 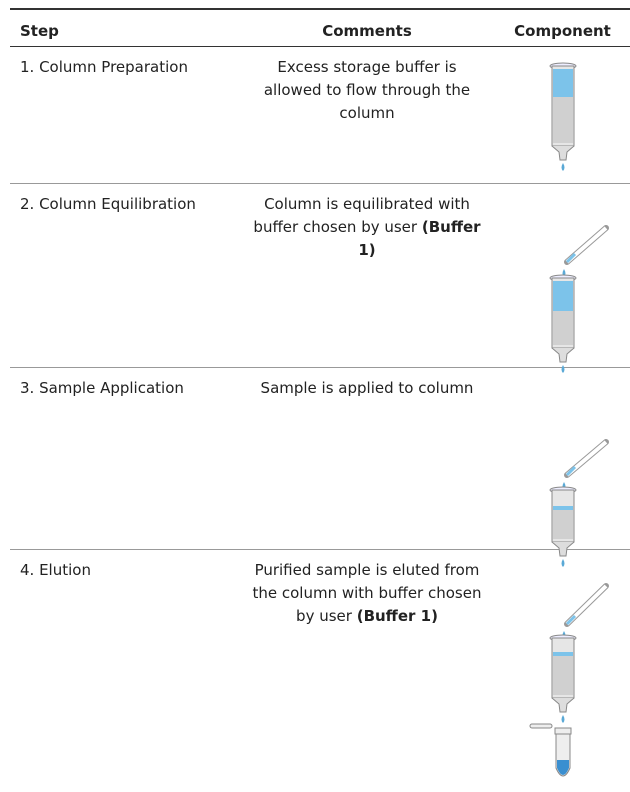 What do you see at coordinates (108, 204) in the screenshot?
I see `step: 2. Column Equilibration` at bounding box center [108, 204].